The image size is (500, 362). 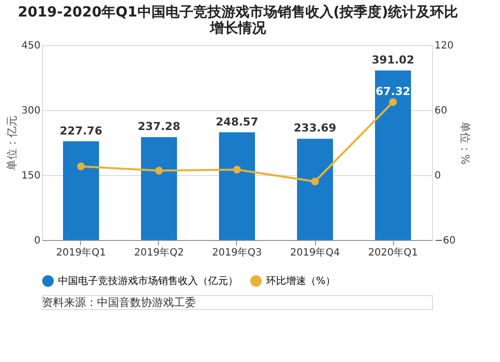 What do you see at coordinates (30, 176) in the screenshot?
I see `y-tick-label: 150` at bounding box center [30, 176].